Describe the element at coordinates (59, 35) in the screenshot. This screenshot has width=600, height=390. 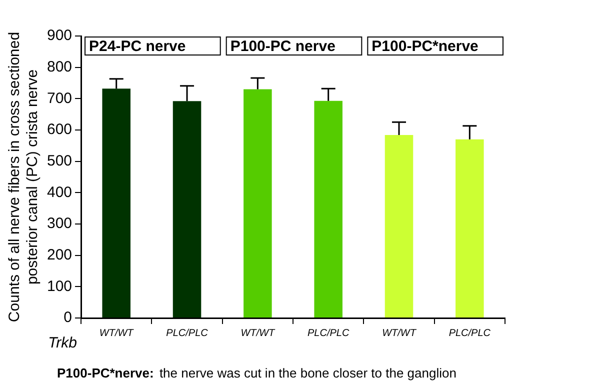
I see `y-tick-label: 900` at that location.